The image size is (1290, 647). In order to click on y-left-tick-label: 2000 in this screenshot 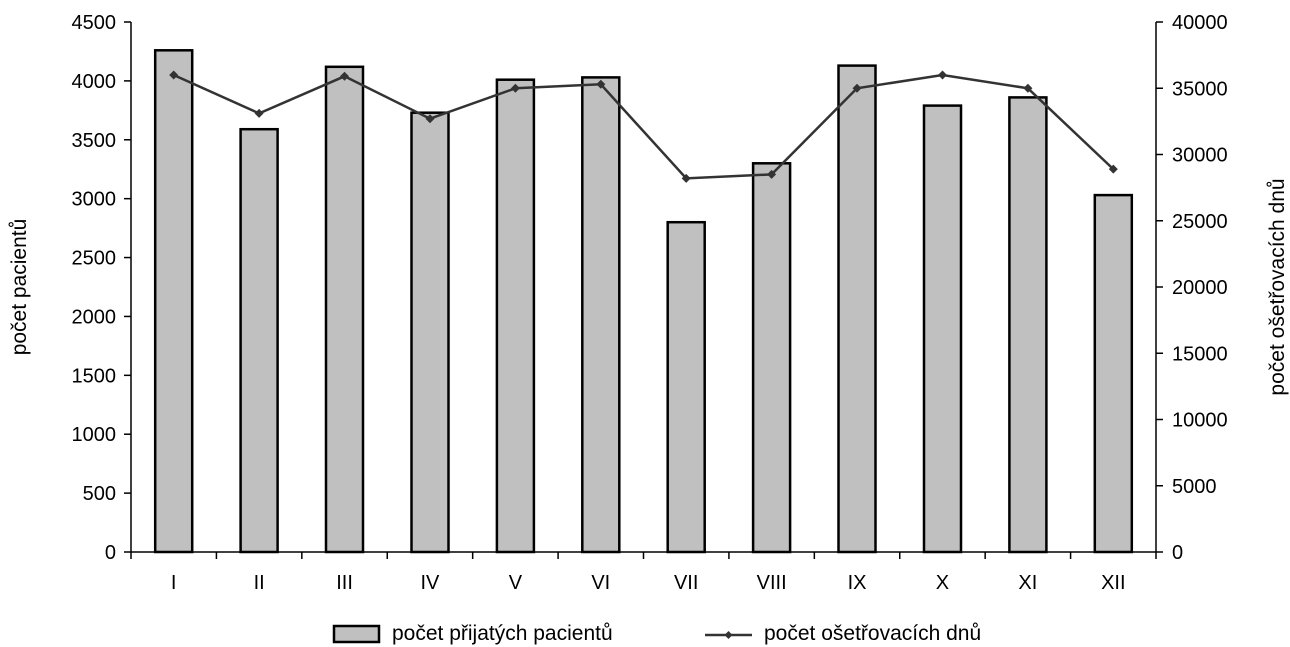, I will do `click(94, 317)`.